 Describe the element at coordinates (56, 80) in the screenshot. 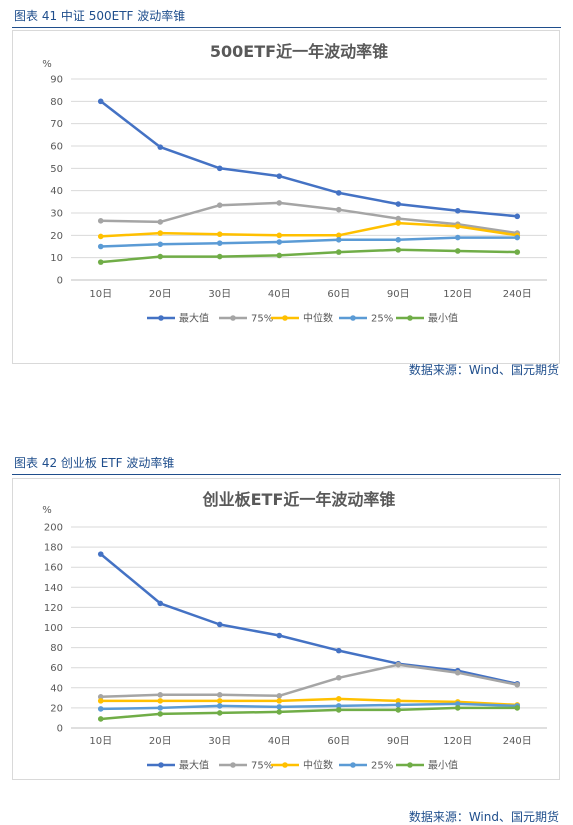

I see `y-tick-label: 90` at that location.